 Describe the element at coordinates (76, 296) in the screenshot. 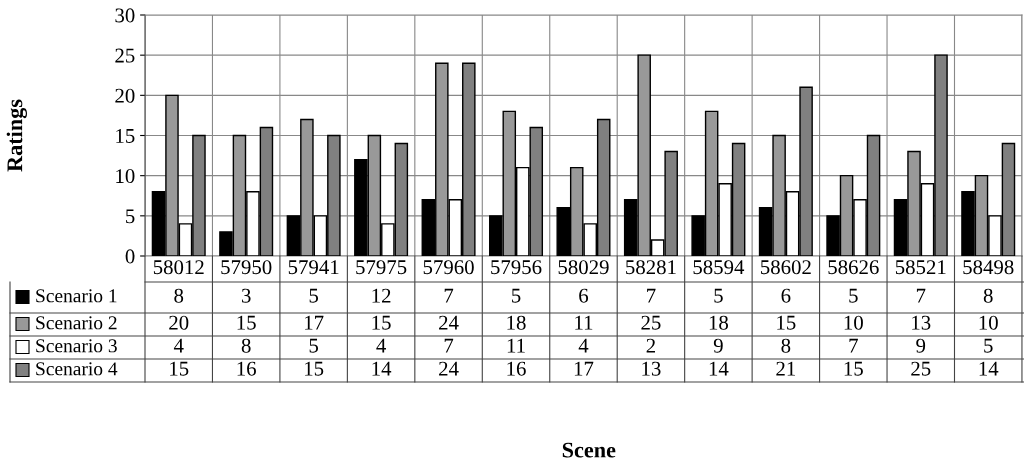

I see `legend-label: Scenario 1` at that location.